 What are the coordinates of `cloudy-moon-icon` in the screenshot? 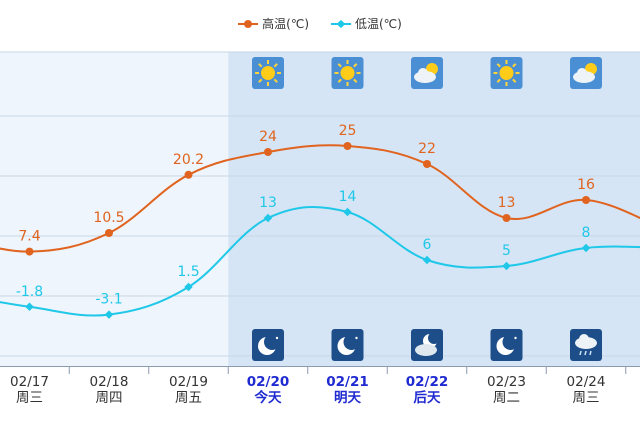 It's located at (427, 345).